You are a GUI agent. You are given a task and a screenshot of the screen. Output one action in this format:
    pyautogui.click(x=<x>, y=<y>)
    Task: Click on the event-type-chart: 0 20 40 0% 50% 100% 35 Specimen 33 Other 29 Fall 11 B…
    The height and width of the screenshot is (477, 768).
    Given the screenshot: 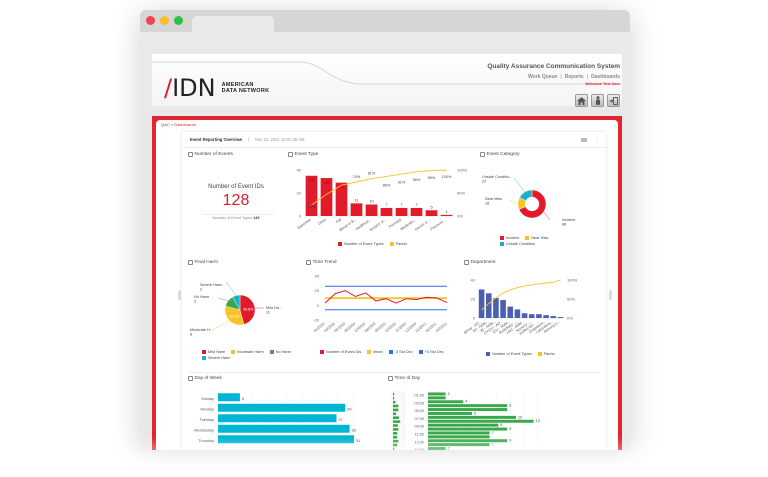 What is the action you would take?
    pyautogui.click(x=382, y=205)
    